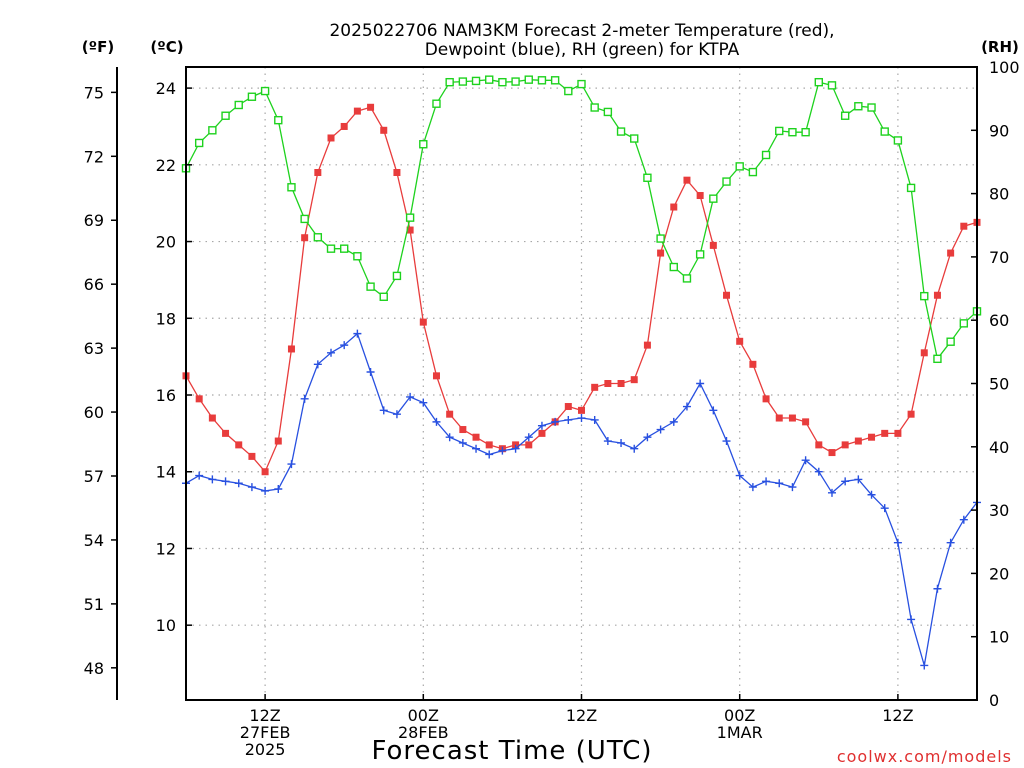 This screenshot has height=768, width=1024. I want to click on celsius-tick-label: 22, so click(166, 165).